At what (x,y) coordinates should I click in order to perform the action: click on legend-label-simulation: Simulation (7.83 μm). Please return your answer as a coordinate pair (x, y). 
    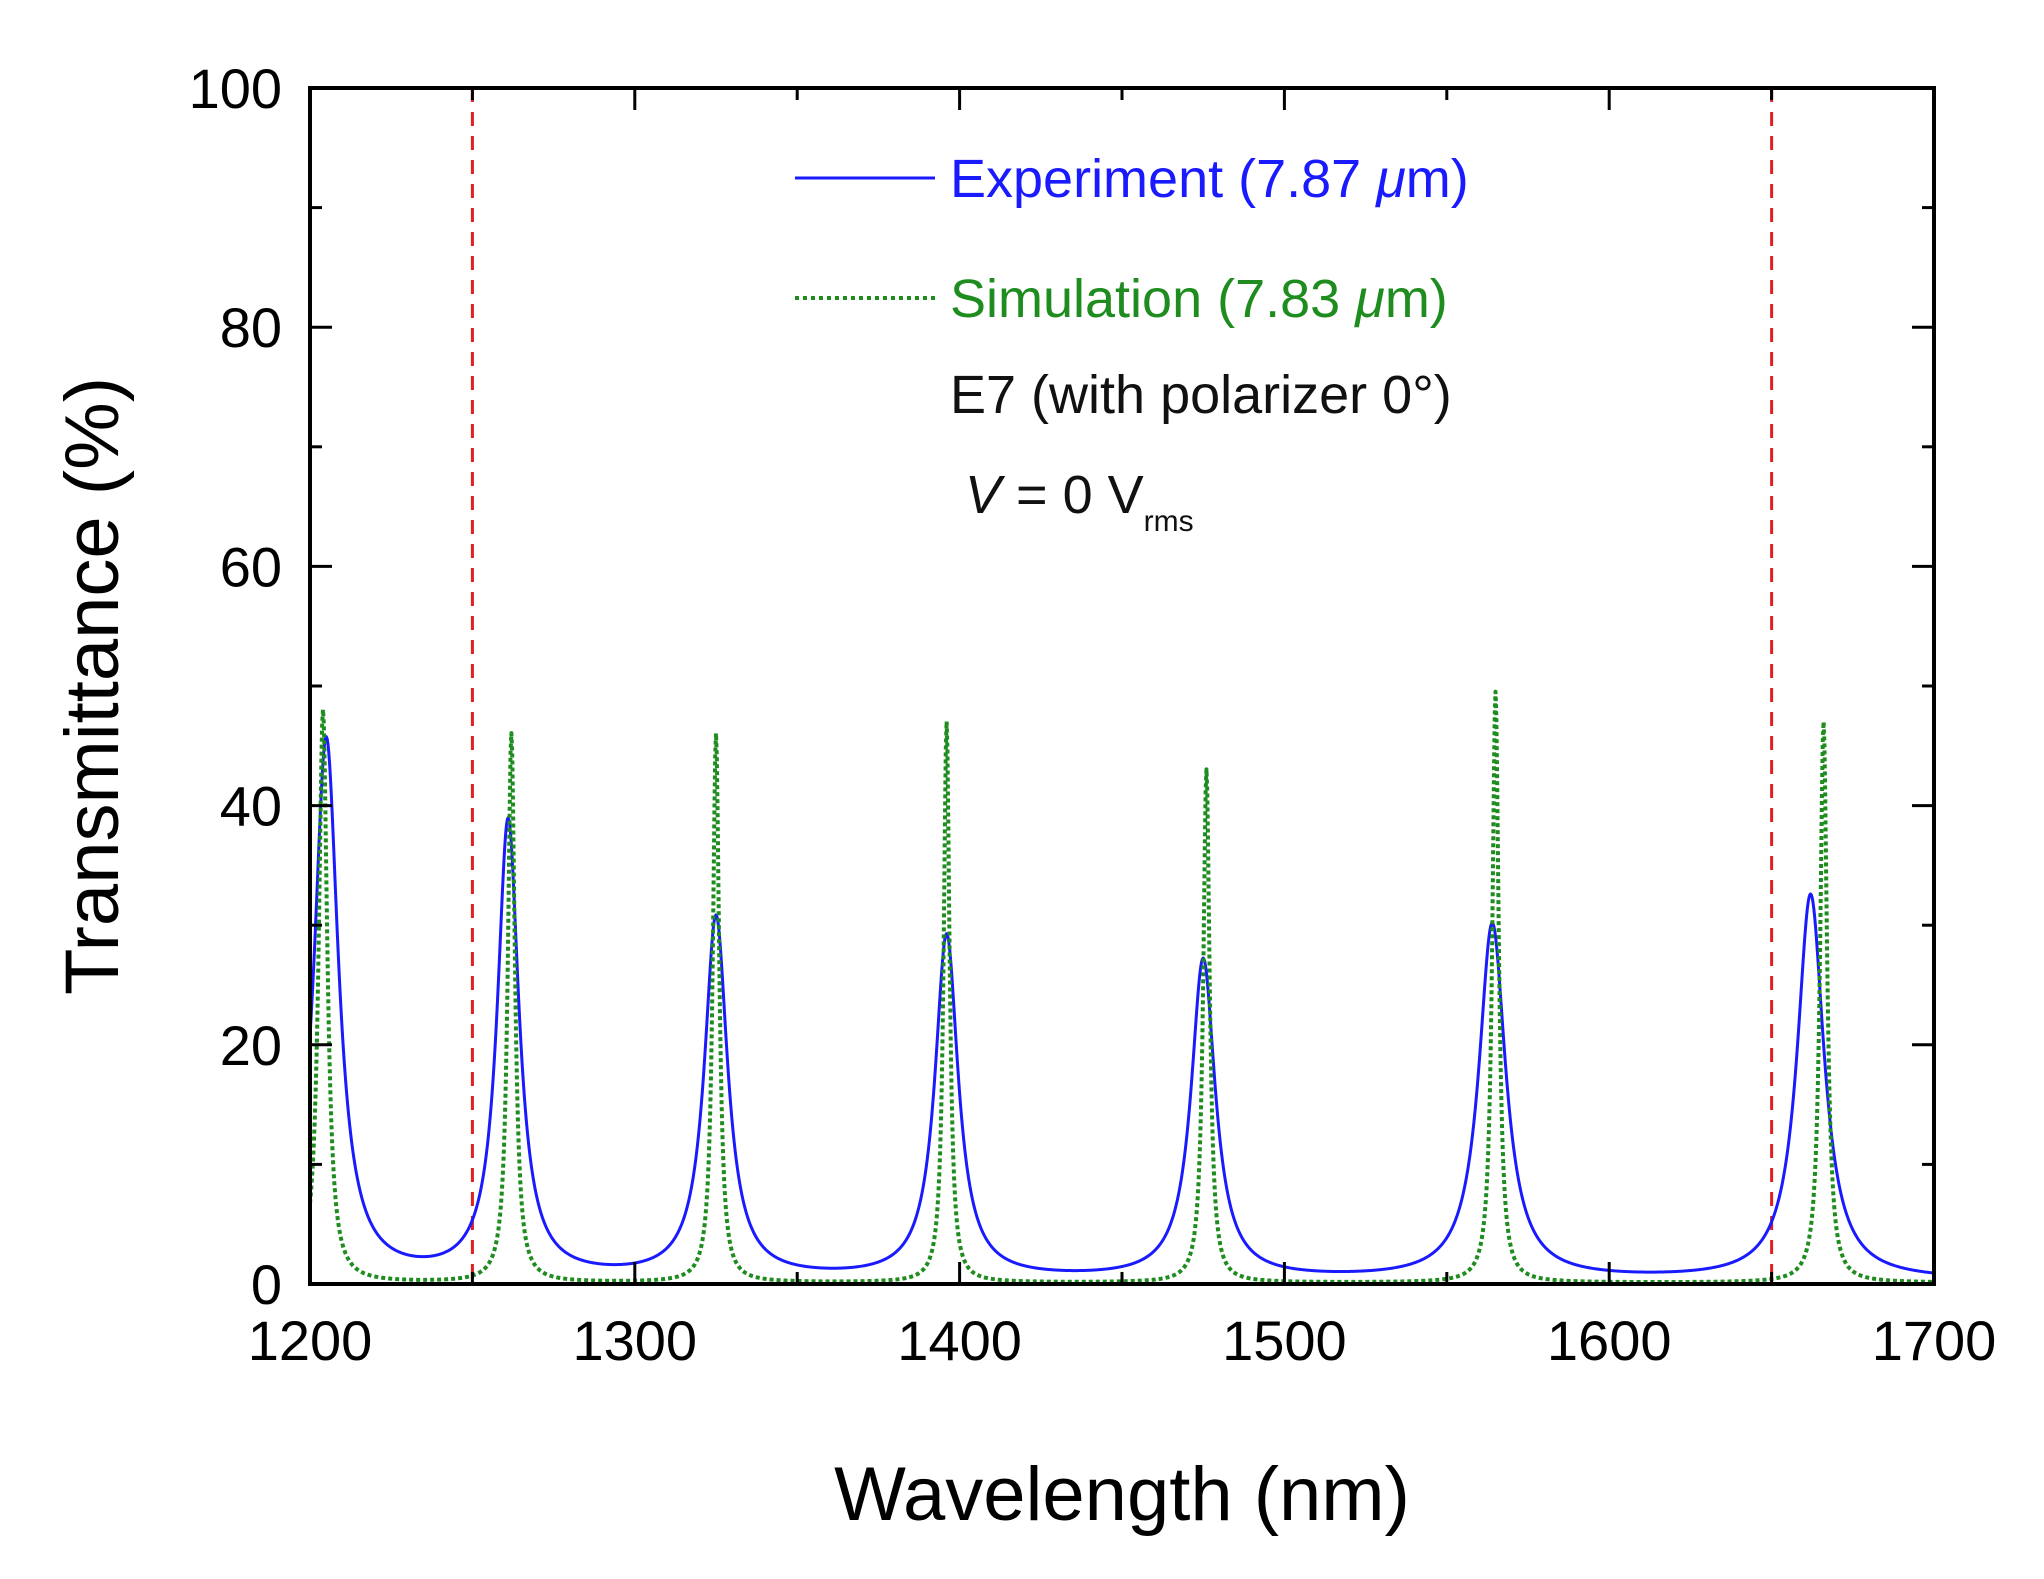
    Looking at the image, I should click on (1199, 299).